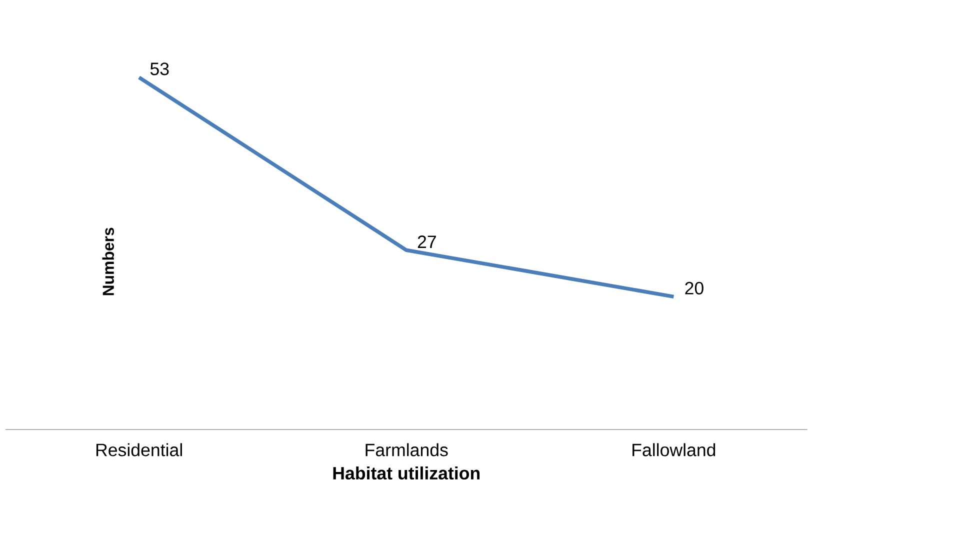  What do you see at coordinates (406, 473) in the screenshot?
I see `x-axis-title: Habitat utilization` at bounding box center [406, 473].